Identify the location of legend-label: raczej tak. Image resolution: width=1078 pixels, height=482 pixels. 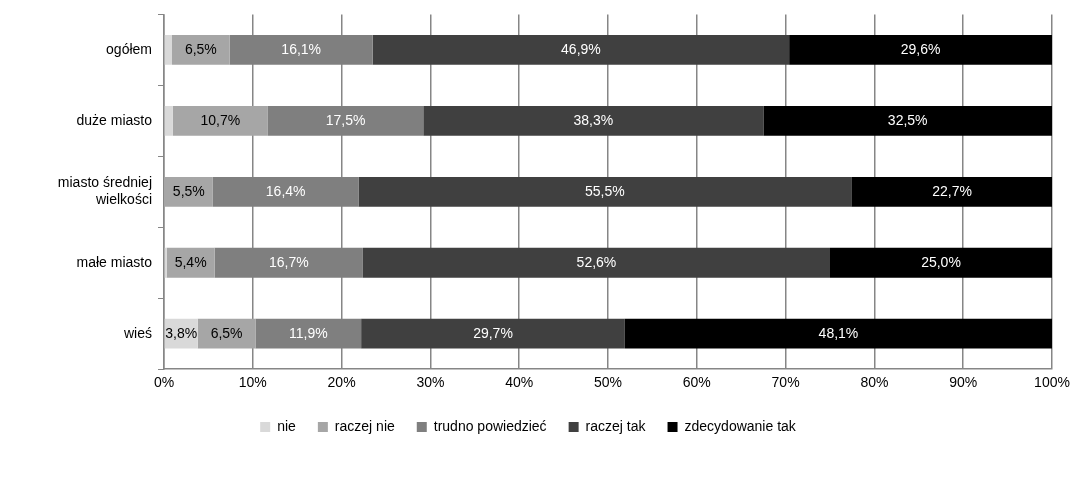
(616, 425).